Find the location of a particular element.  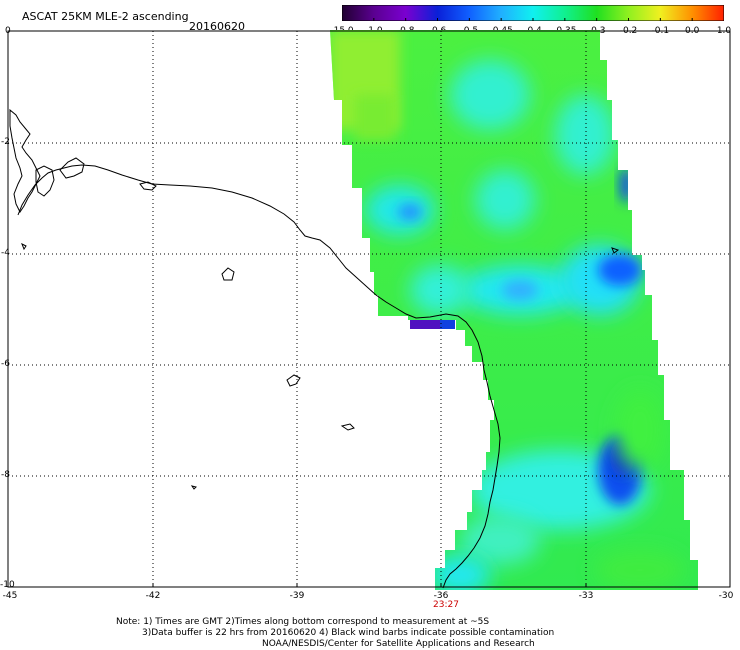

colorbar-tick-label: -15.0 is located at coordinates (342, 31).